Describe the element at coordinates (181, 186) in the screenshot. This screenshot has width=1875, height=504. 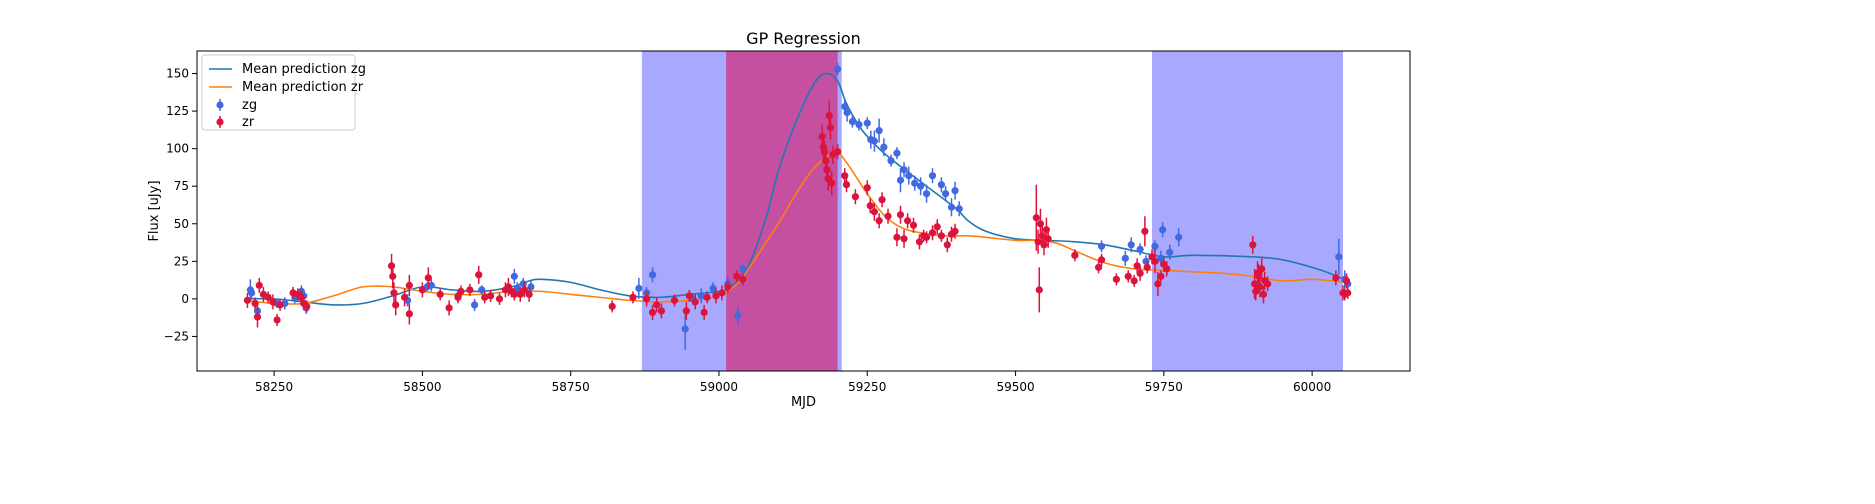
I see `y-tick-label: 75` at that location.